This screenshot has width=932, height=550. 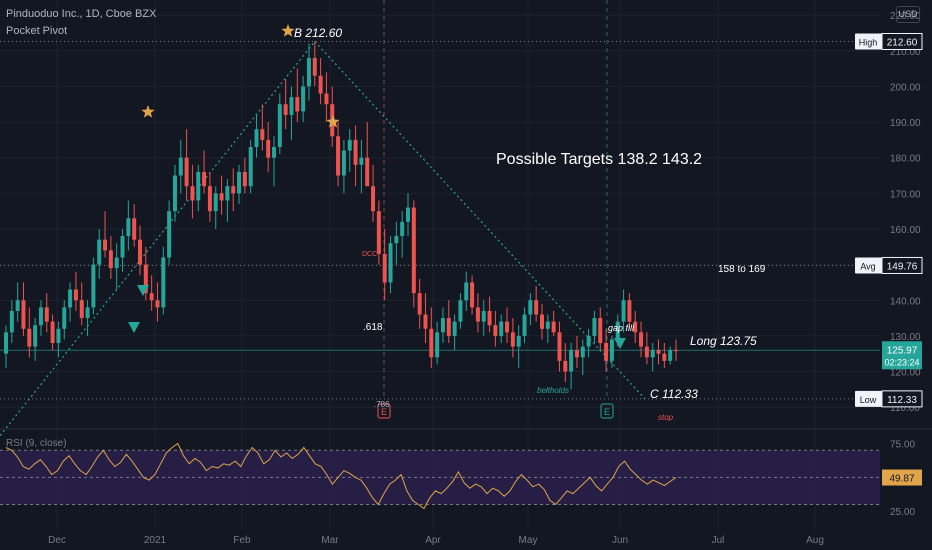 I want to click on rsi-last-tag, so click(x=902, y=477).